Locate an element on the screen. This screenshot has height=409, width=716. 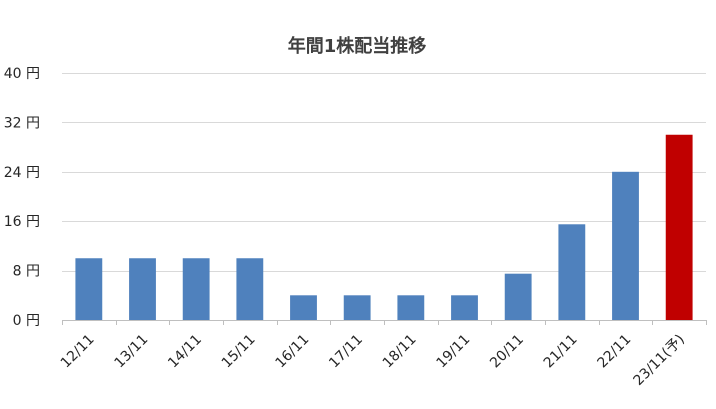
x-category-label: 23/11(予) is located at coordinates (659, 360).